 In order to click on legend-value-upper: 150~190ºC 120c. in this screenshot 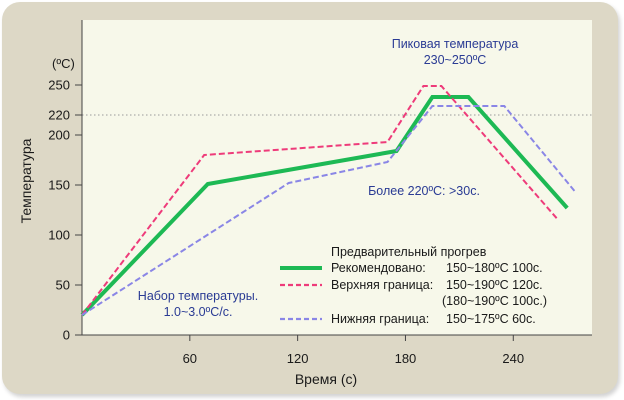, I will do `click(494, 285)`.